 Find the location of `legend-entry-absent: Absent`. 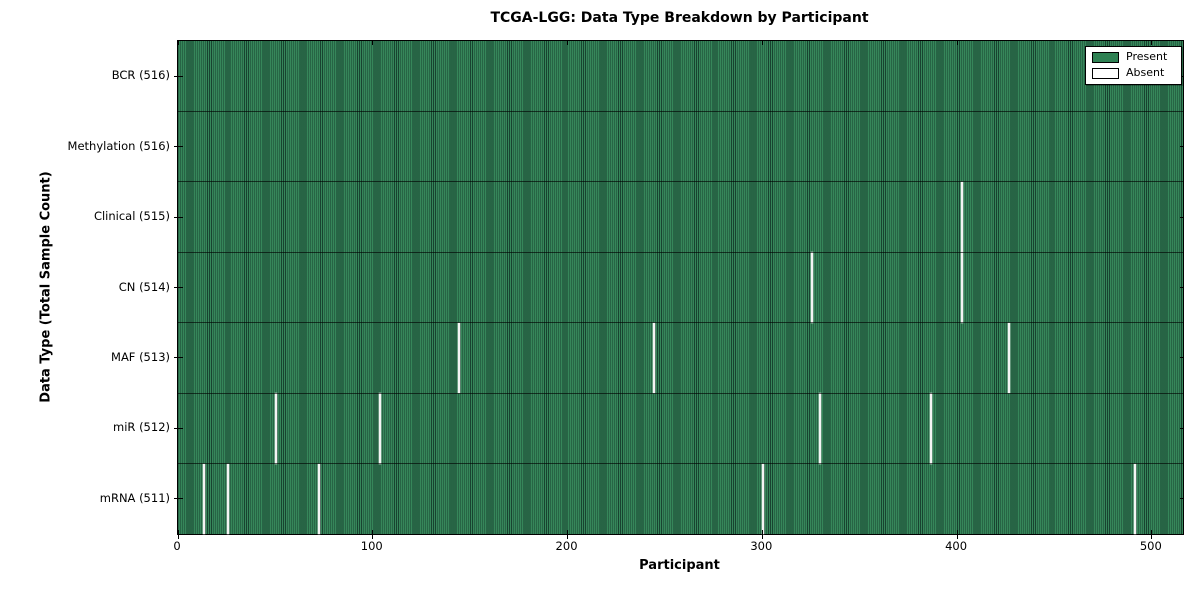

legend-entry-absent: Absent is located at coordinates (1133, 73).